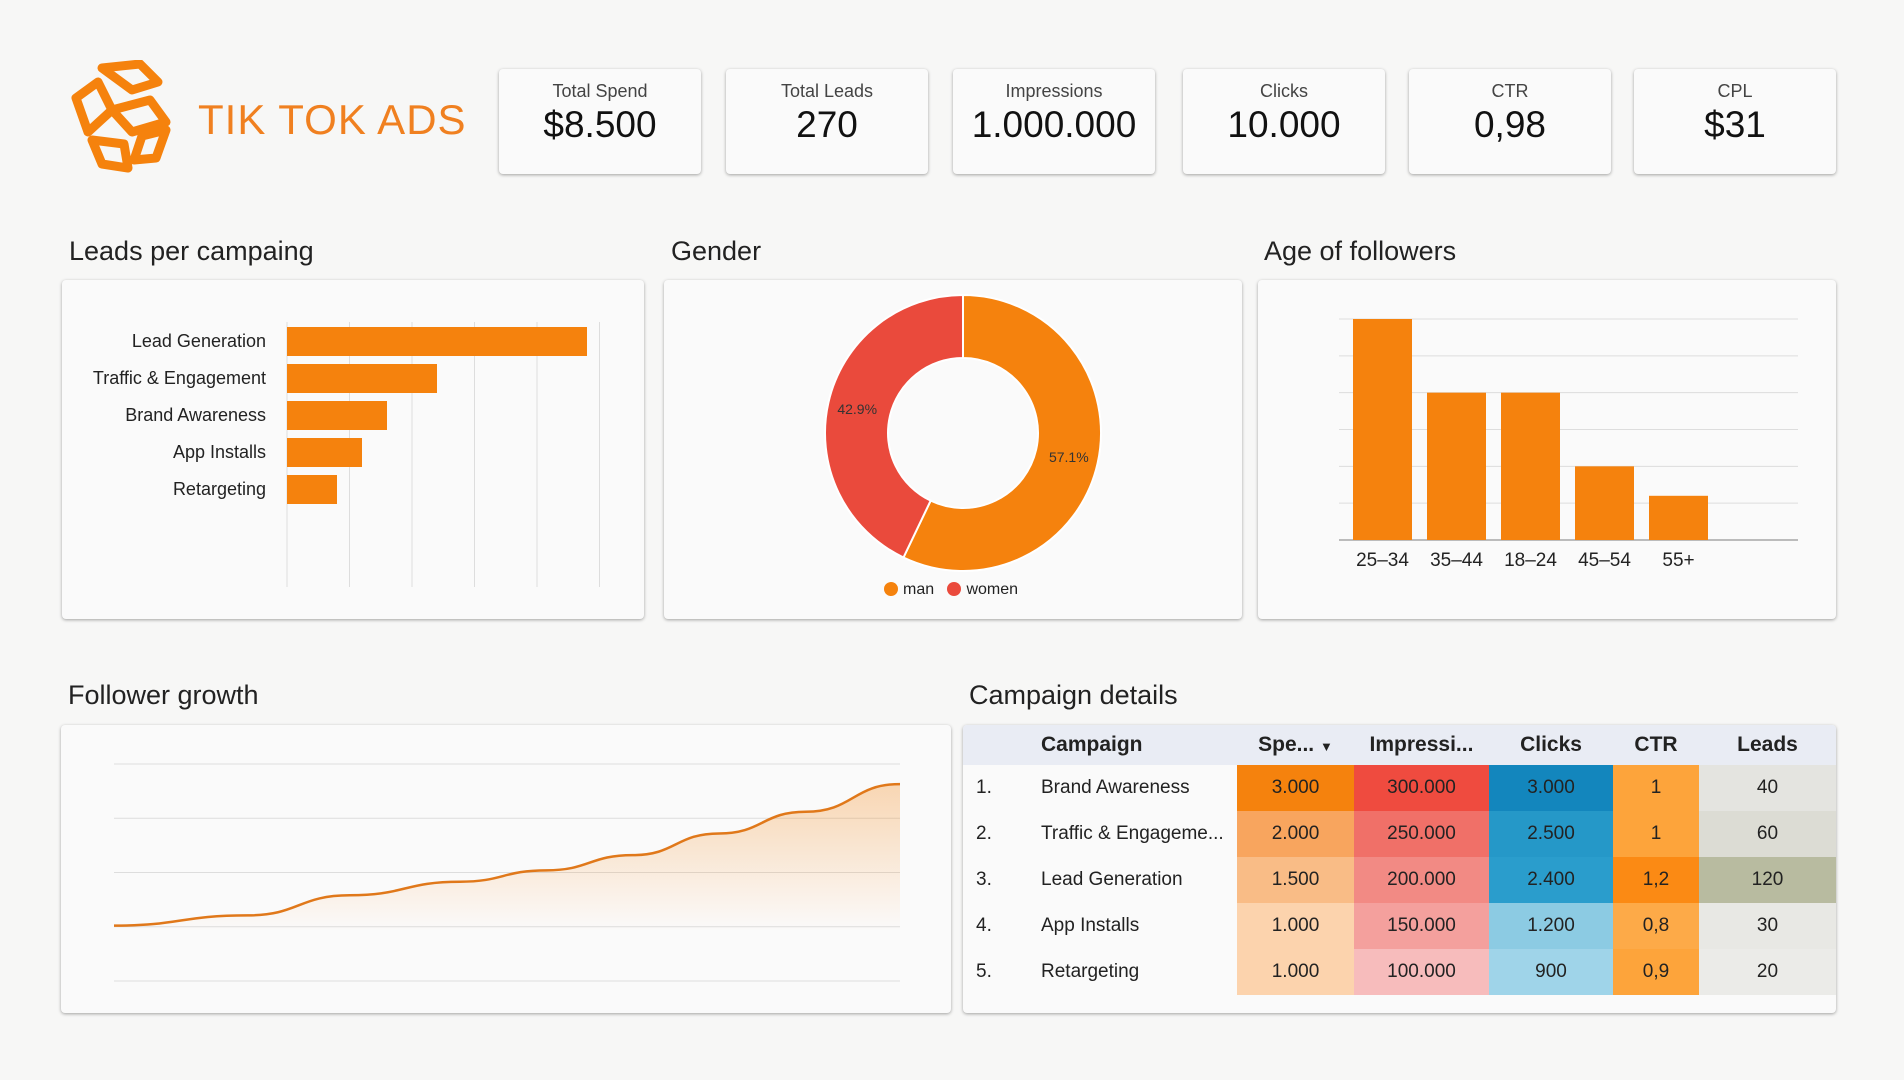  What do you see at coordinates (716, 251) in the screenshot?
I see `gender-title: Gender` at bounding box center [716, 251].